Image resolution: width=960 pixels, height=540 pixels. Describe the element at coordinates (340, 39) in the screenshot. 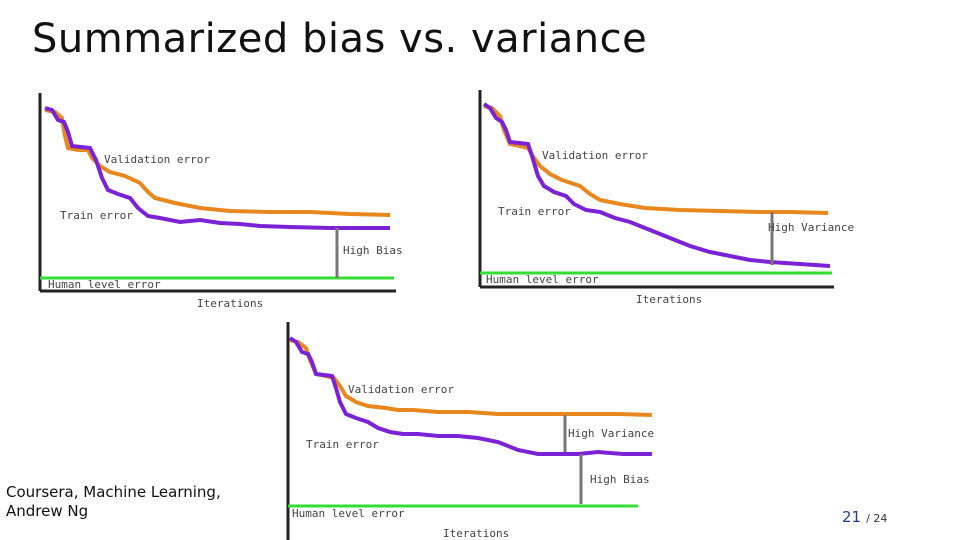

I see `slide-title: Summarized bias vs. variance` at that location.